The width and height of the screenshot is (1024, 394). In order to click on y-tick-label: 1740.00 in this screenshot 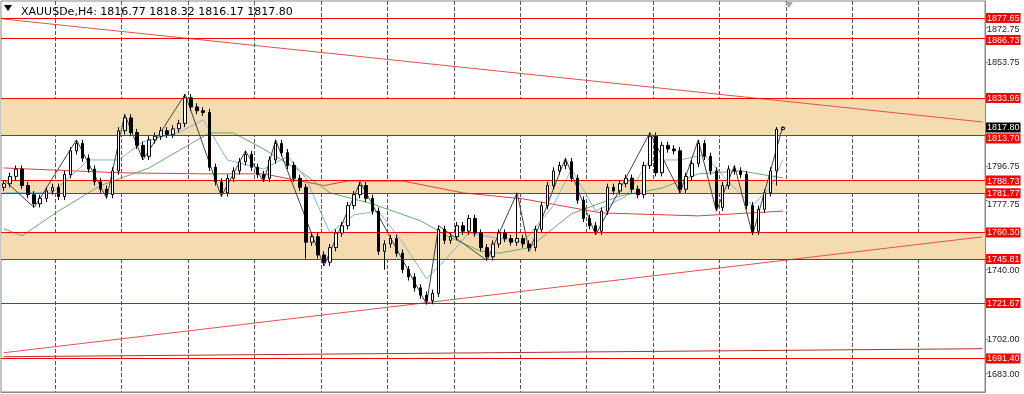, I will do `click(1003, 269)`.